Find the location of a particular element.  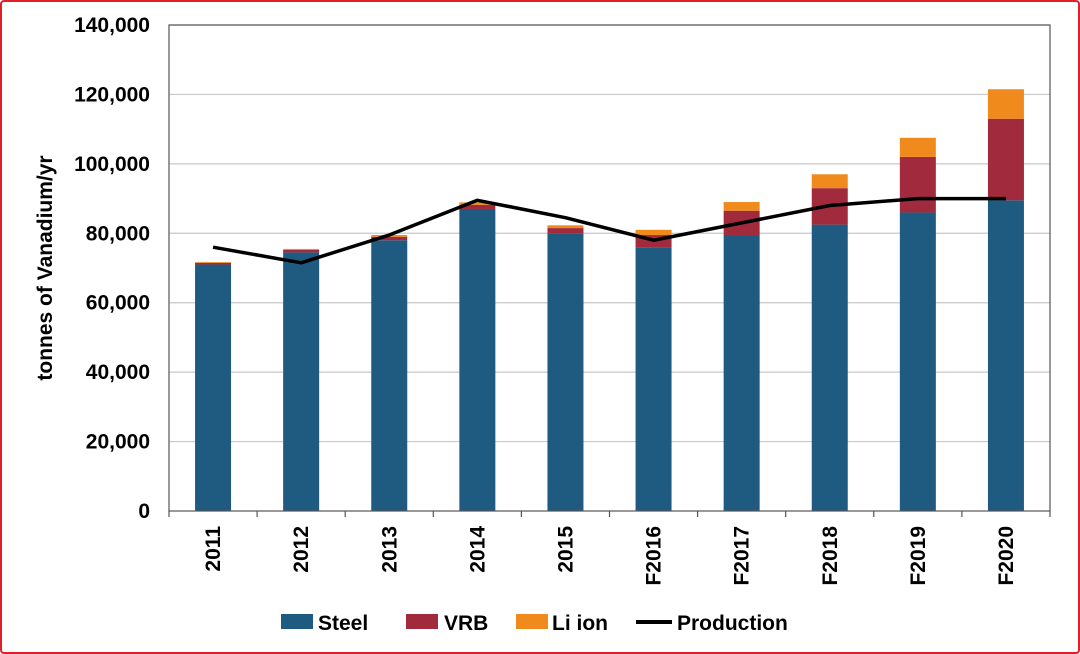

bar-li-ion-2011 is located at coordinates (213, 262).